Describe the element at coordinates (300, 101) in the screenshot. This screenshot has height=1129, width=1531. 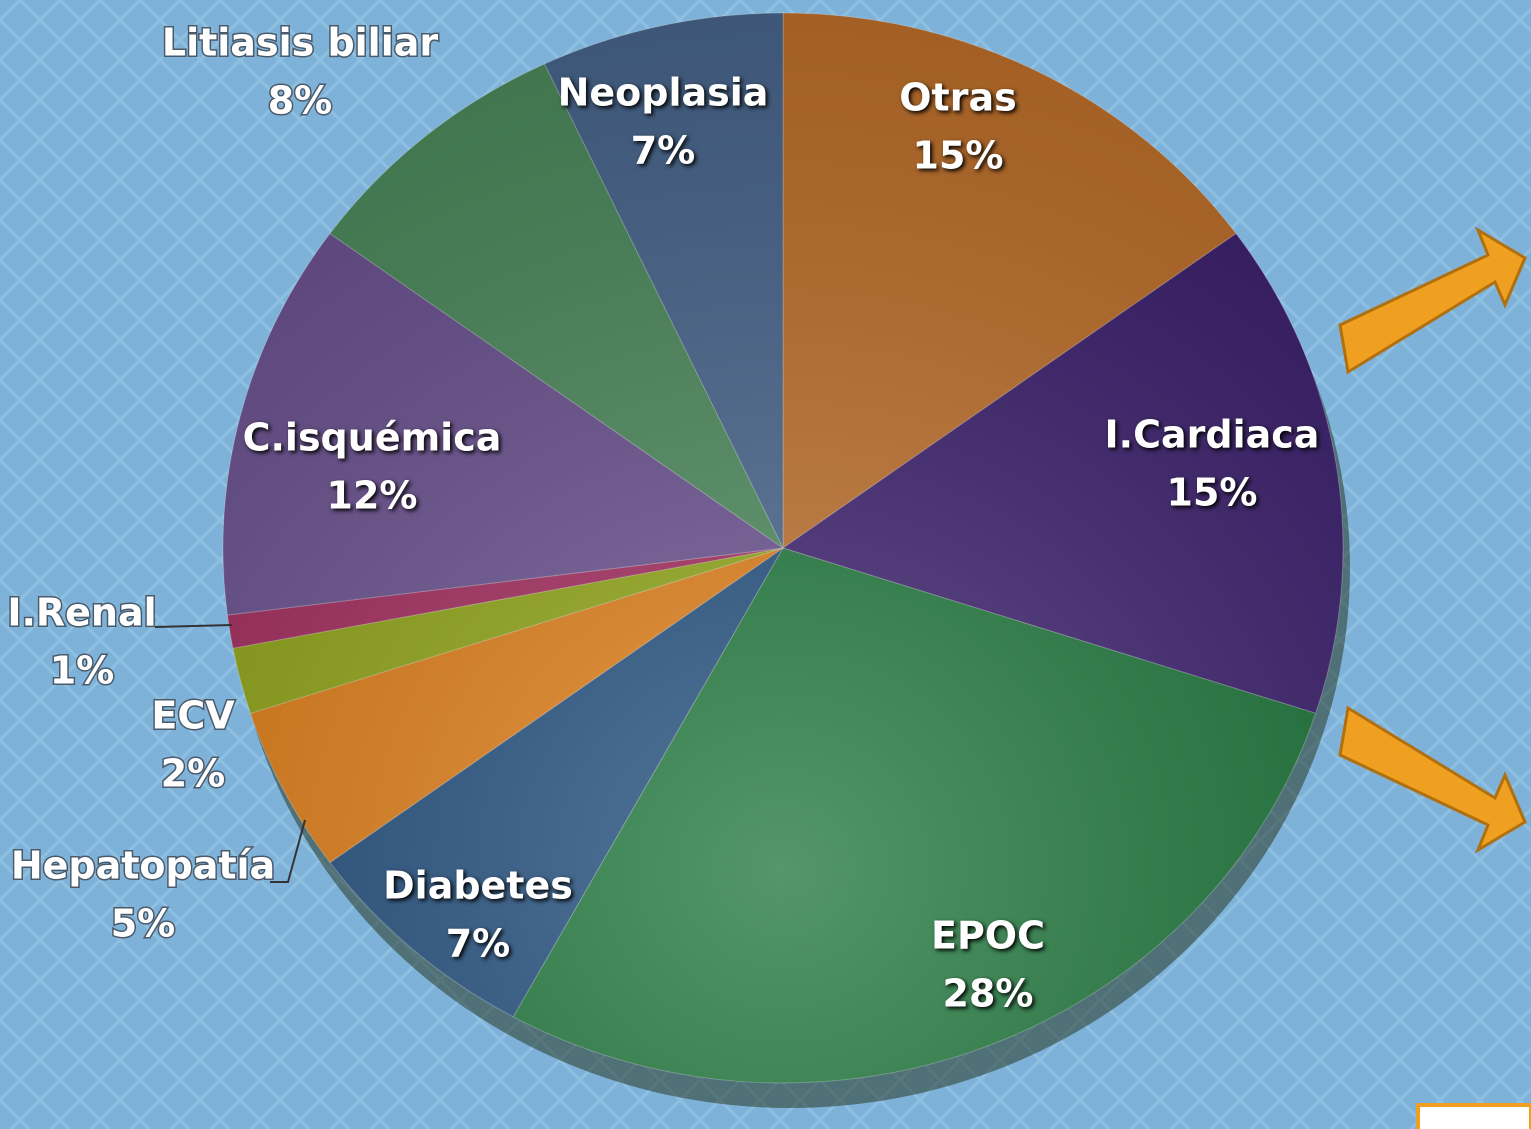
I see `value-label: 8%` at that location.